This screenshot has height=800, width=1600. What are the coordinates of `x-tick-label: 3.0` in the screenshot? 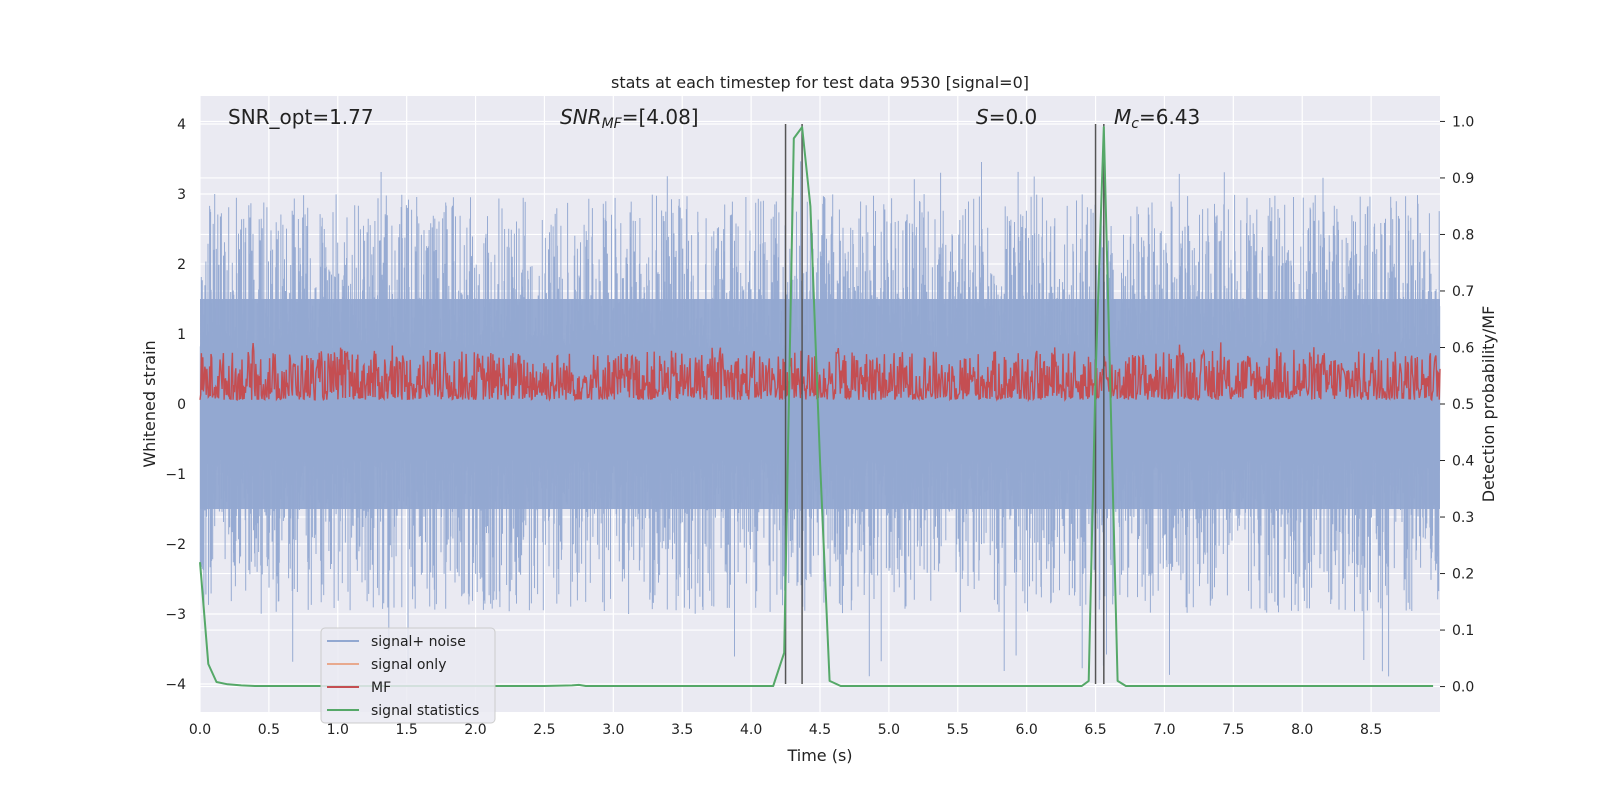 It's located at (613, 730).